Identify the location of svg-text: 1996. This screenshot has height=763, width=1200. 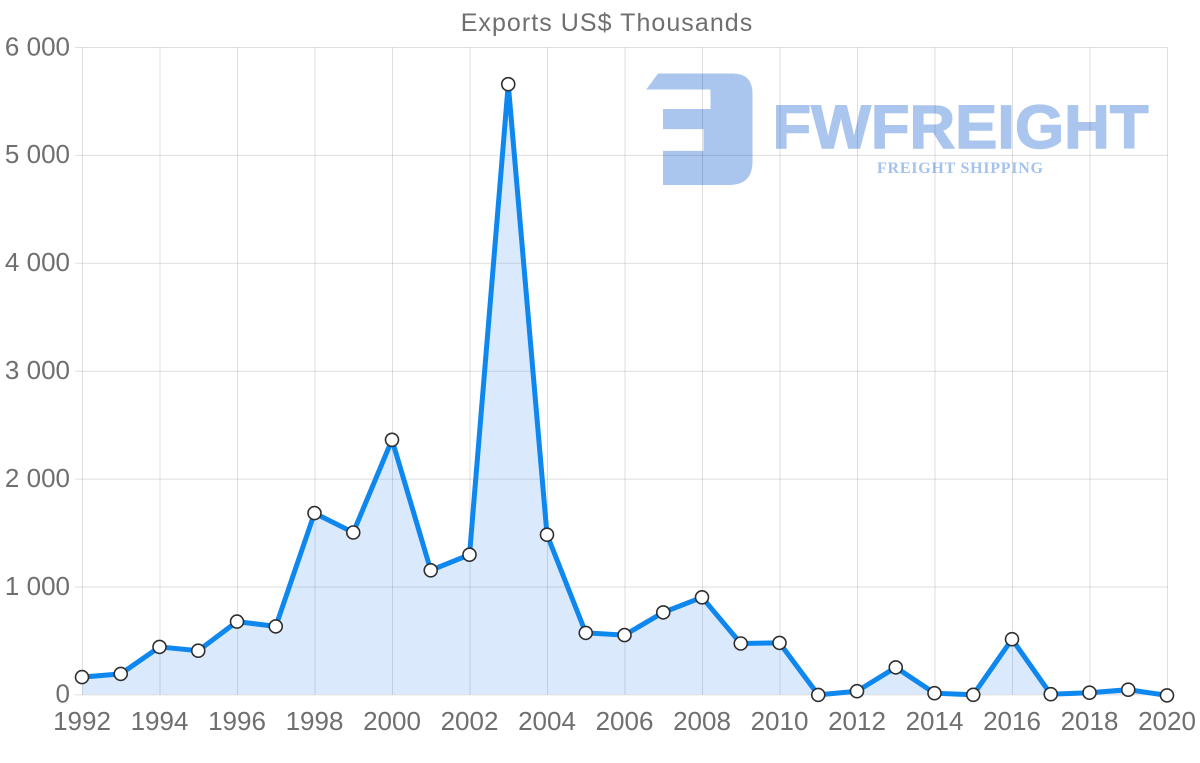
(237, 721).